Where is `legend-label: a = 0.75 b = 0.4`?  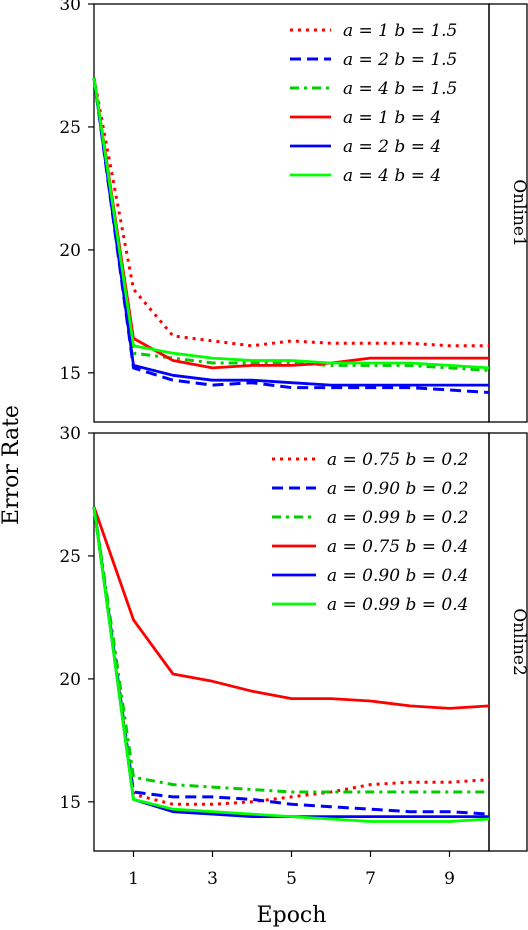
legend-label: a = 0.75 b = 0.4 is located at coordinates (397, 547).